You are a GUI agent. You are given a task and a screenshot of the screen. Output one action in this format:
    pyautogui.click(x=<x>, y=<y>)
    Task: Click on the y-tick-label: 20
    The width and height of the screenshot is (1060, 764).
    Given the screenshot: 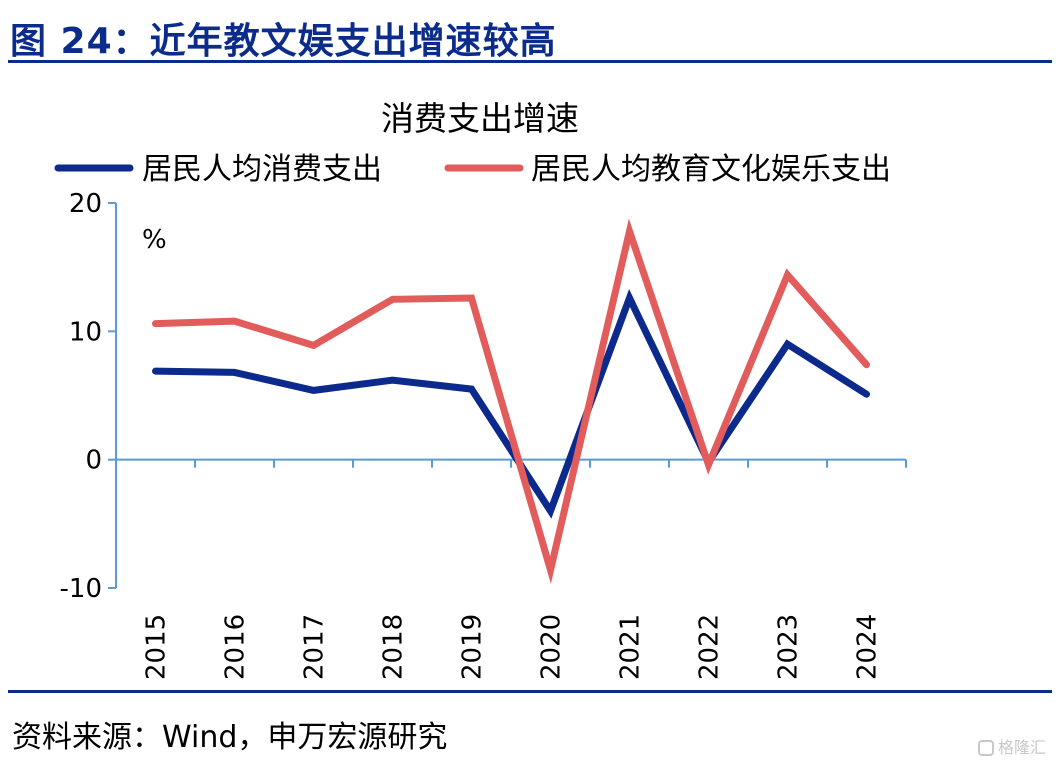 What is the action you would take?
    pyautogui.click(x=85, y=204)
    